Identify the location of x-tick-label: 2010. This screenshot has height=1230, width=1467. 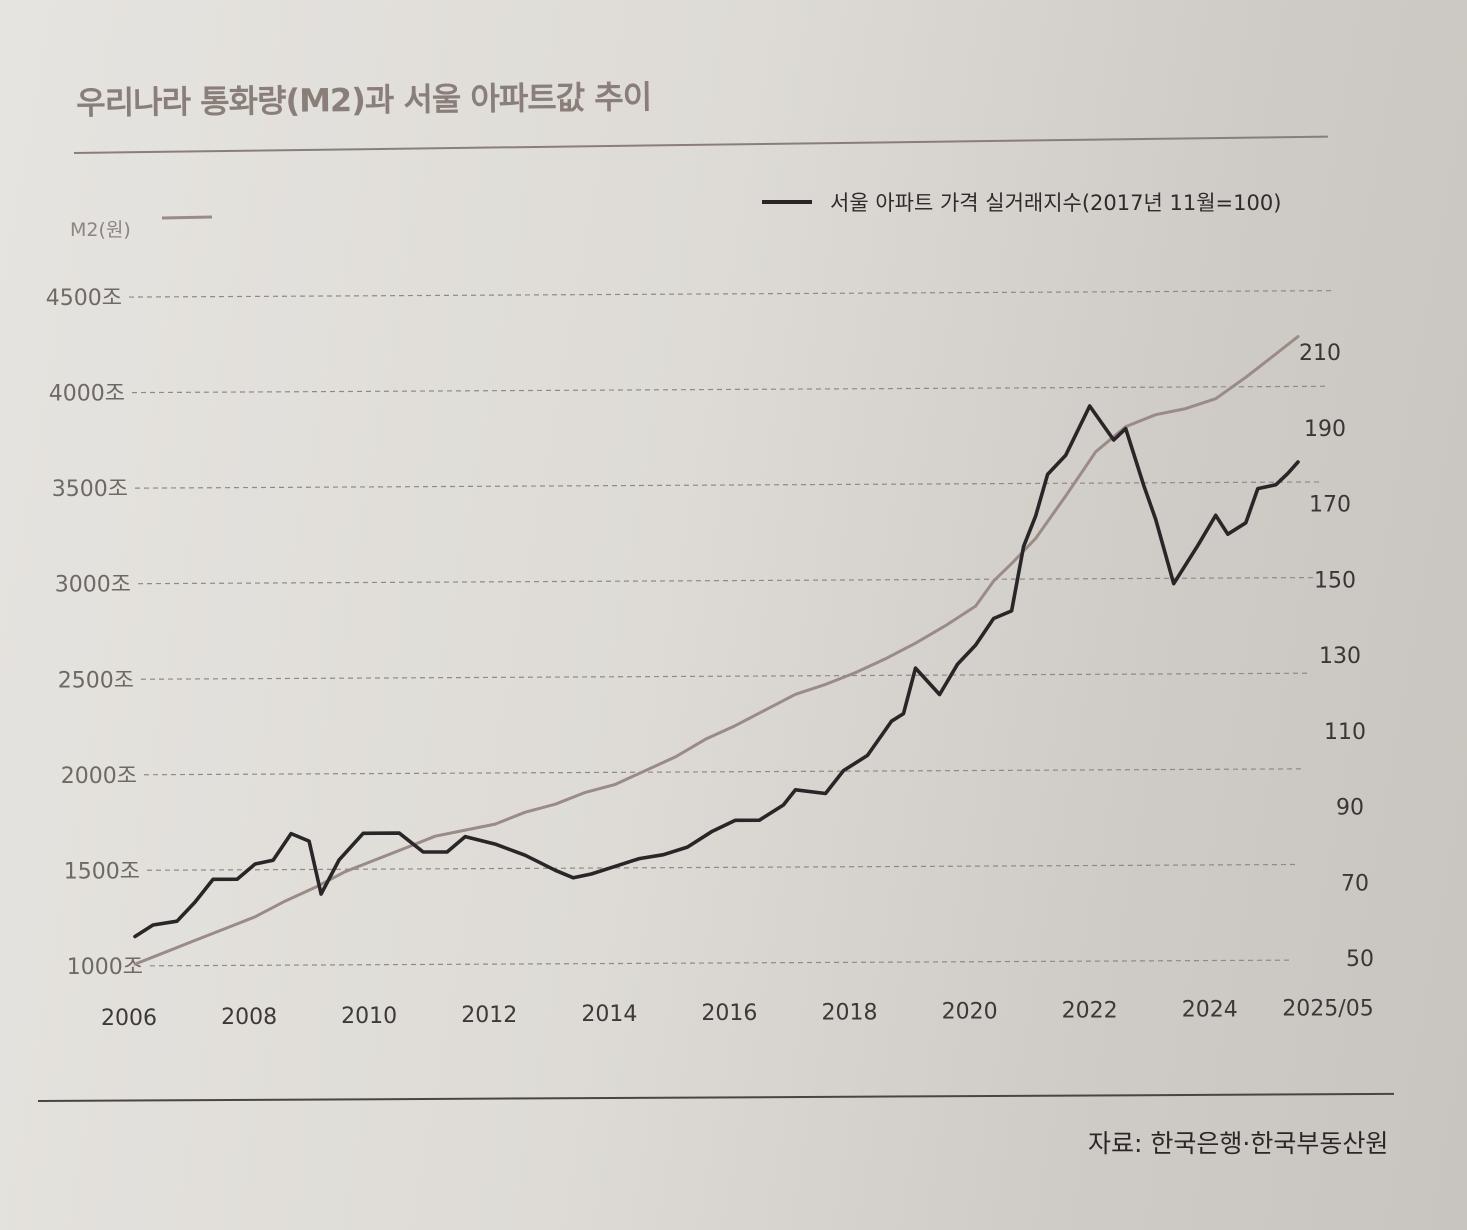
(369, 1016).